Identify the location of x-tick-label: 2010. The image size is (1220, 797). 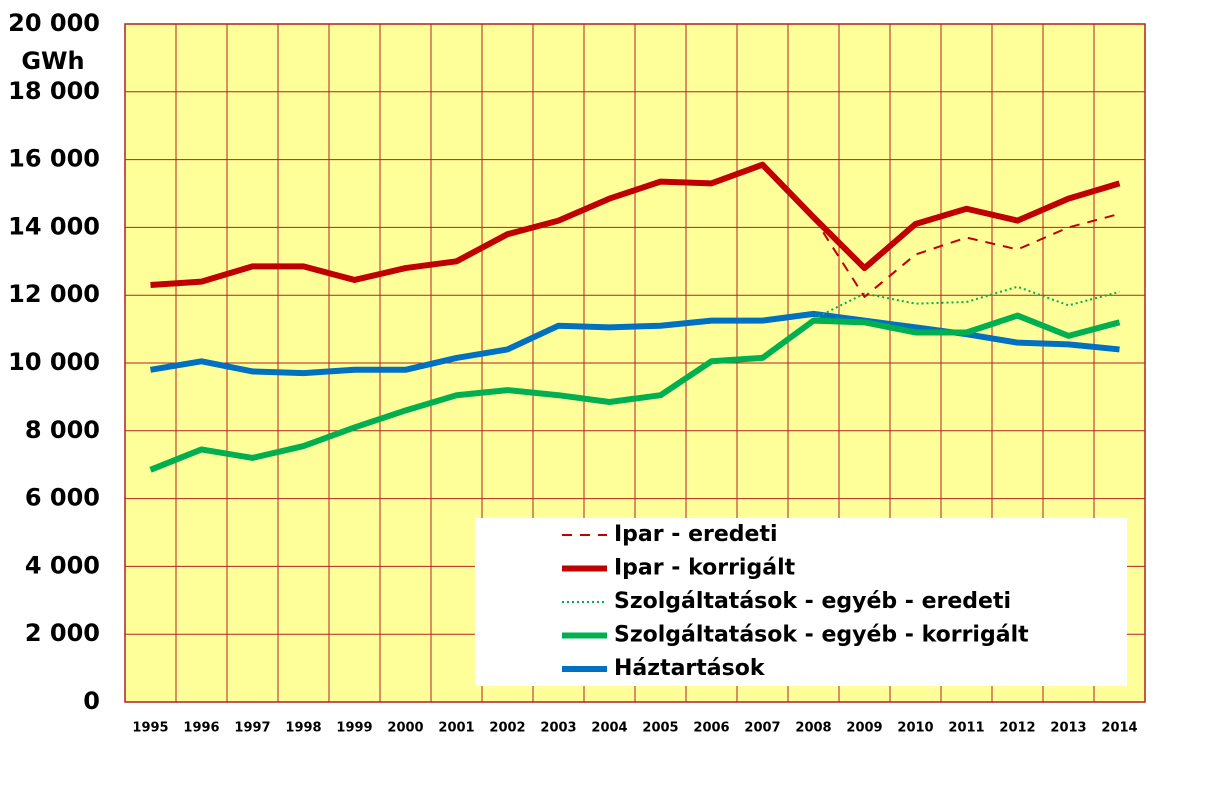
(915, 728).